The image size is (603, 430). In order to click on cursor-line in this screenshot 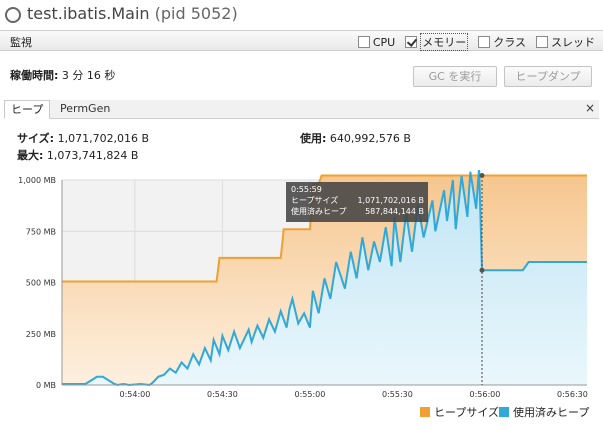, I will do `click(482, 278)`.